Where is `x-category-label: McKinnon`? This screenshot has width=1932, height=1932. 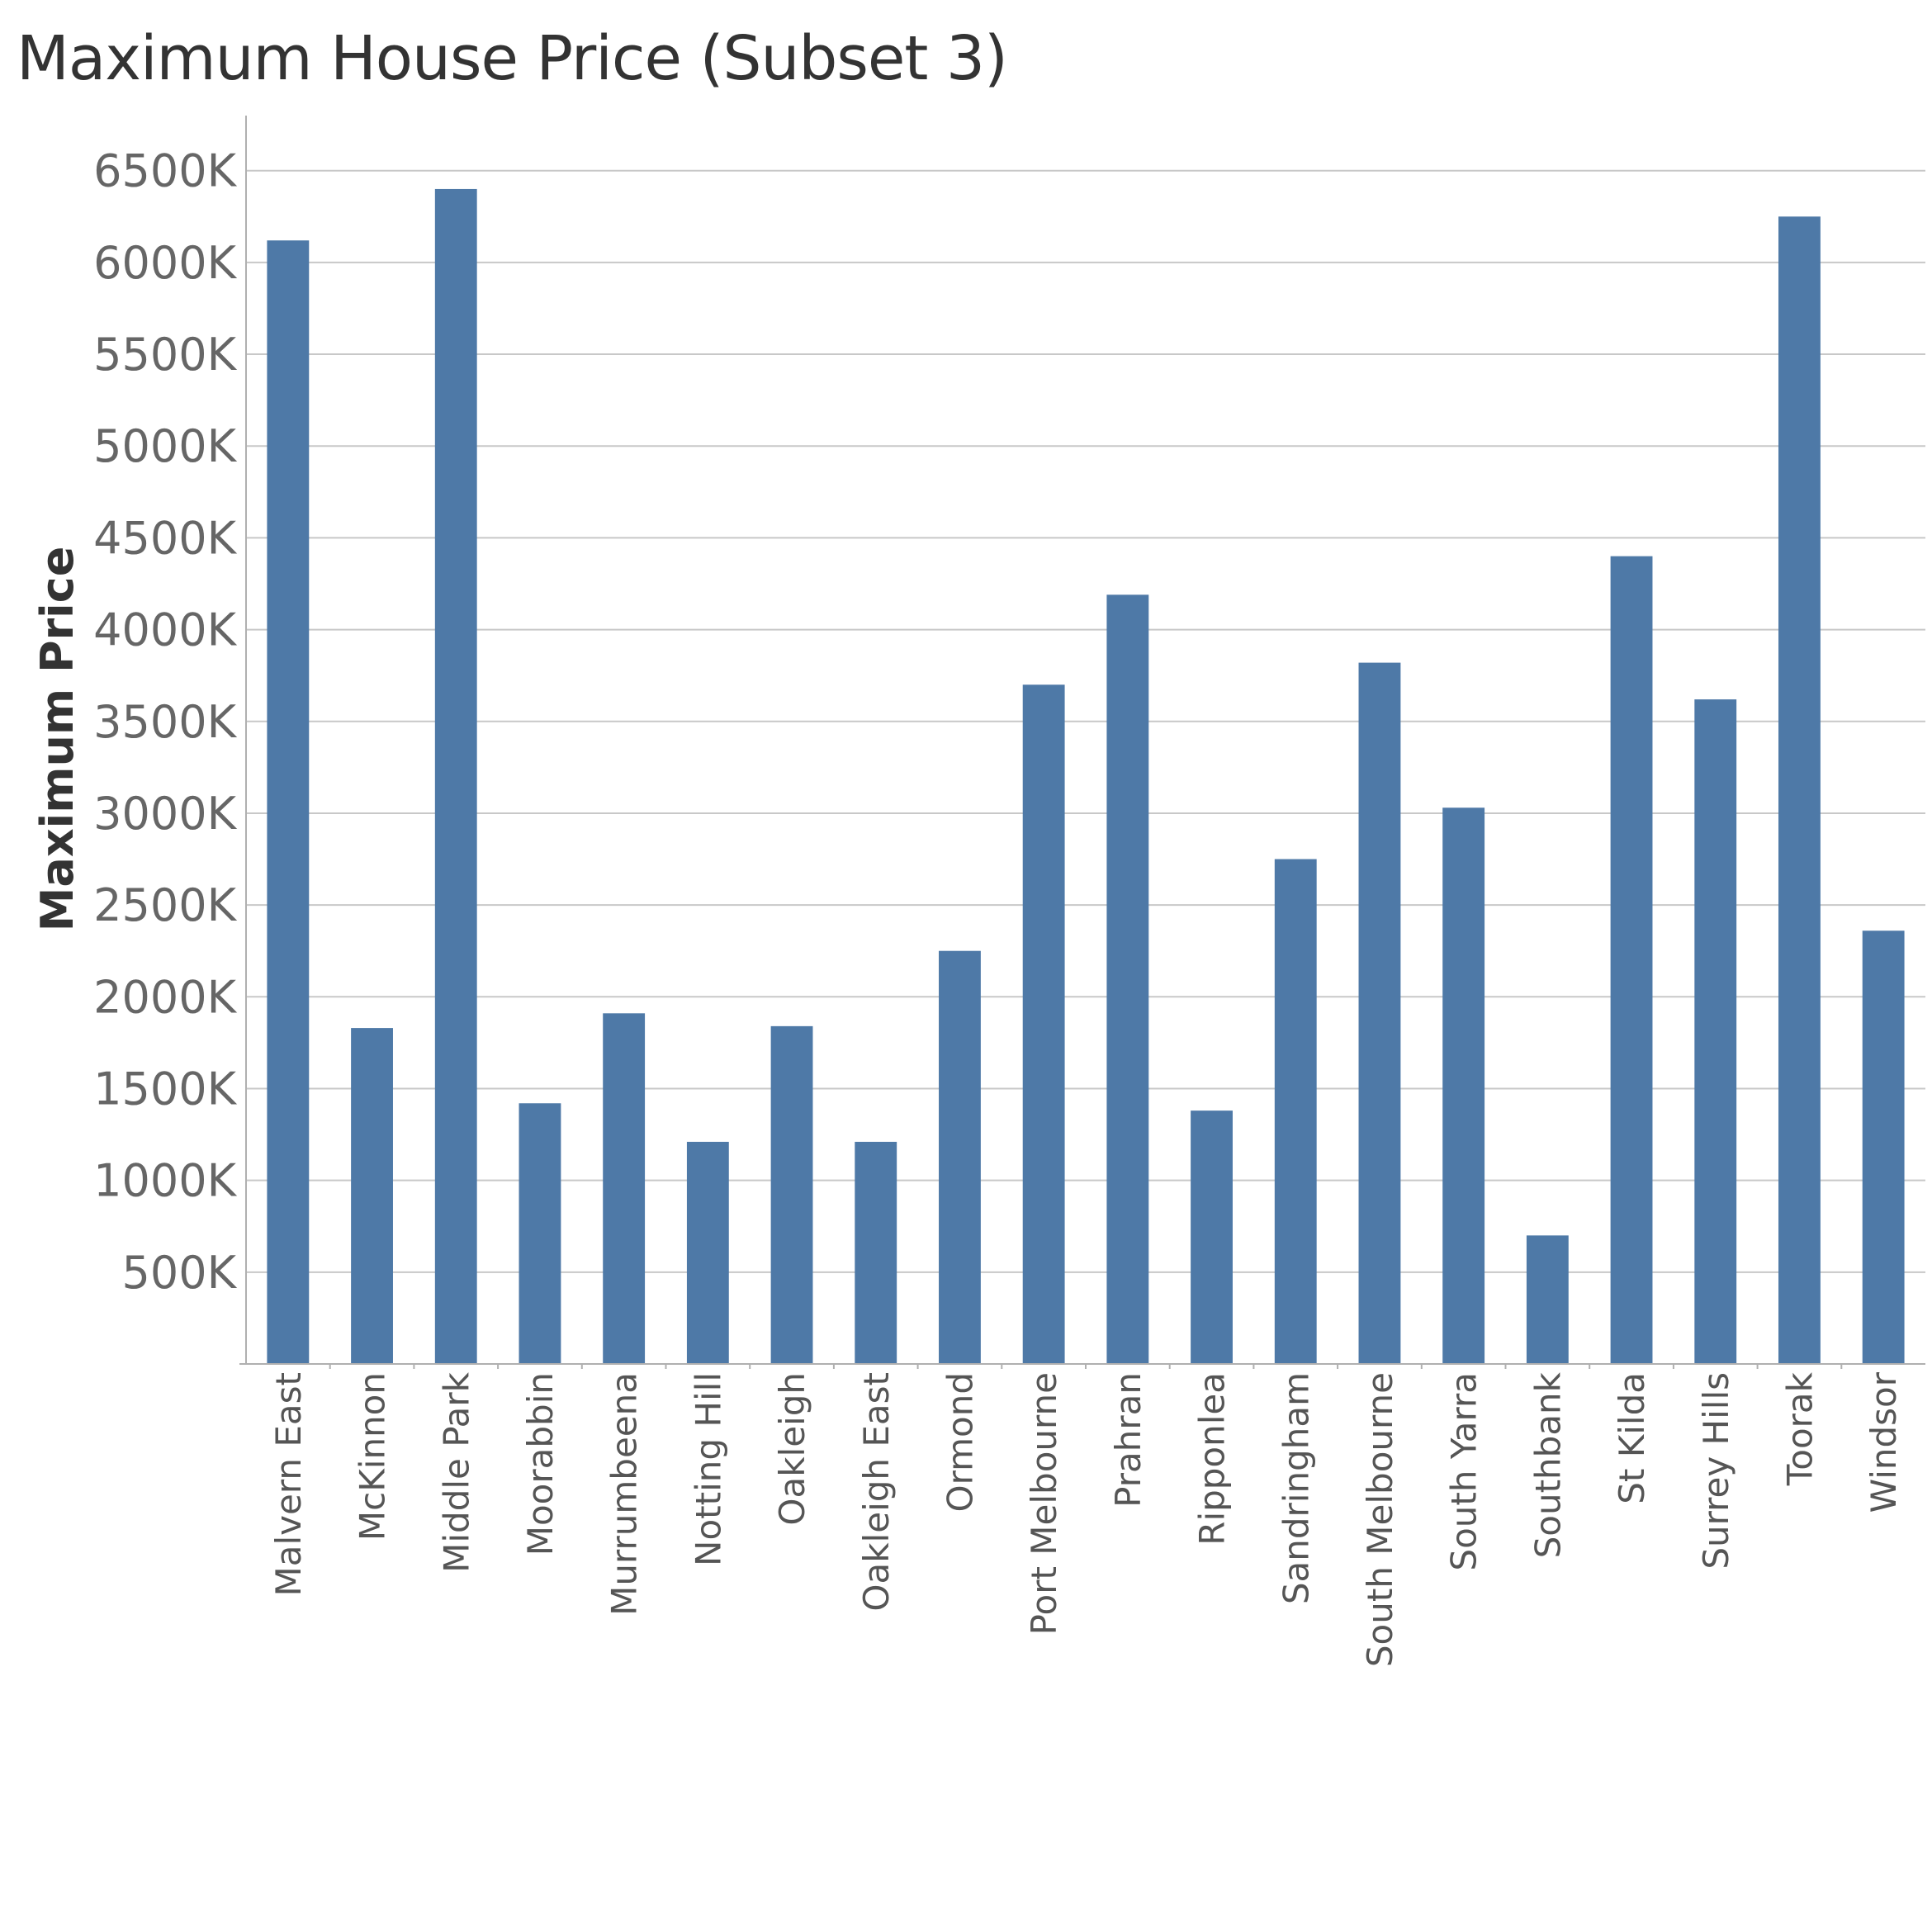
x-category-label: McKinnon is located at coordinates (373, 1456).